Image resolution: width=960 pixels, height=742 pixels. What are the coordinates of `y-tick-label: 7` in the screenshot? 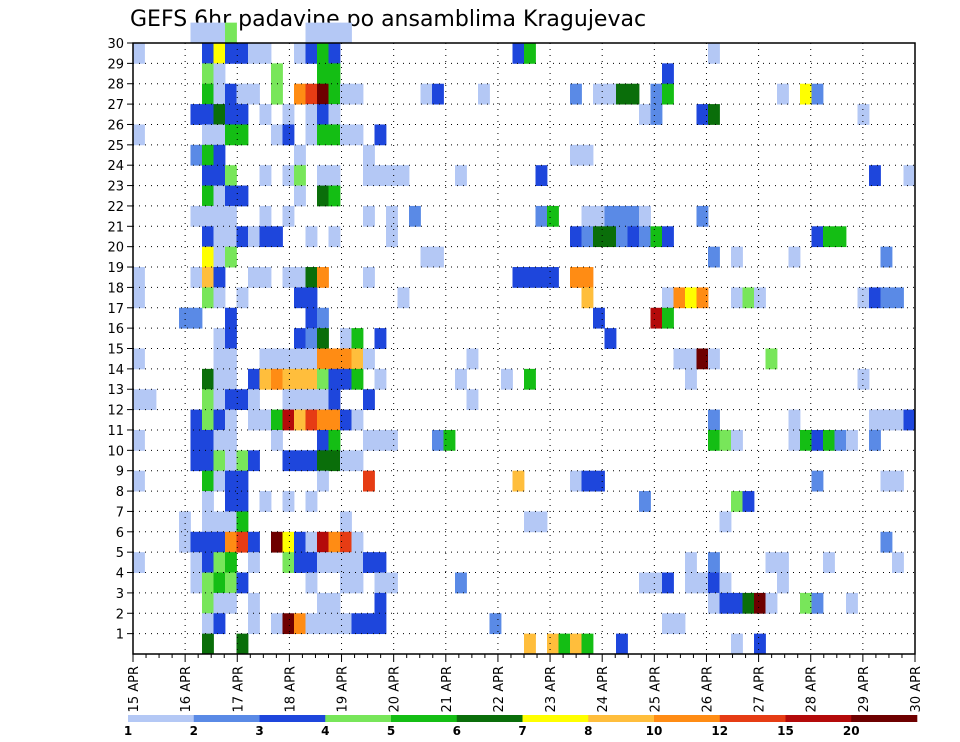 It's located at (120, 512).